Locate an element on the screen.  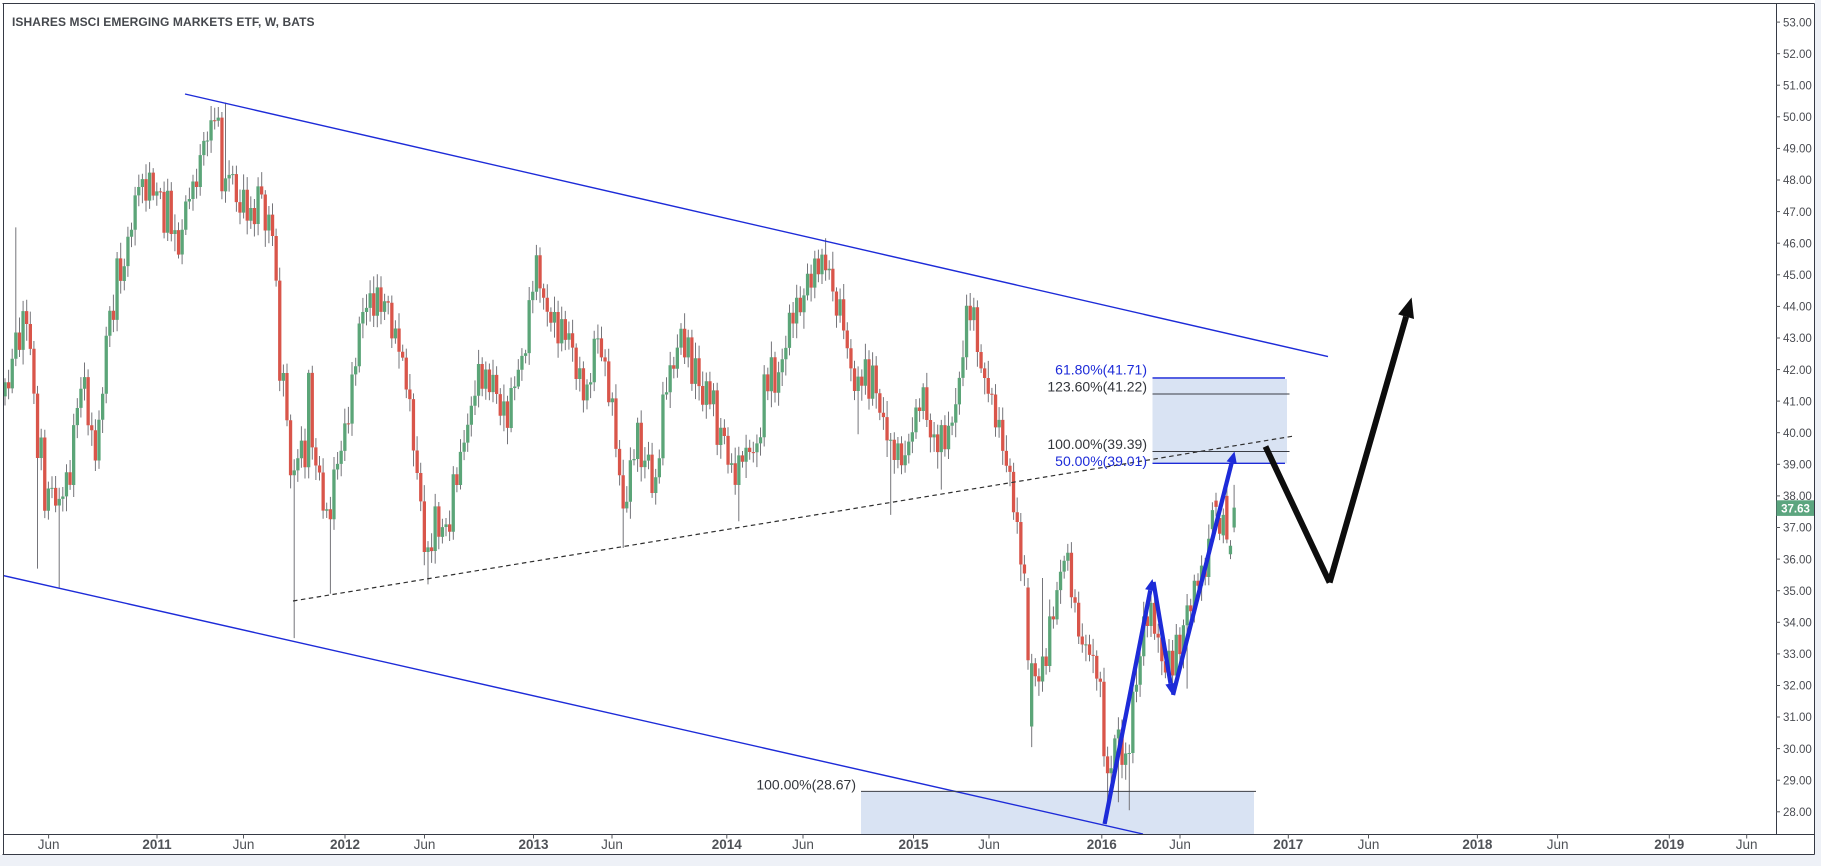
svg-text: 37.00 is located at coordinates (1797, 529).